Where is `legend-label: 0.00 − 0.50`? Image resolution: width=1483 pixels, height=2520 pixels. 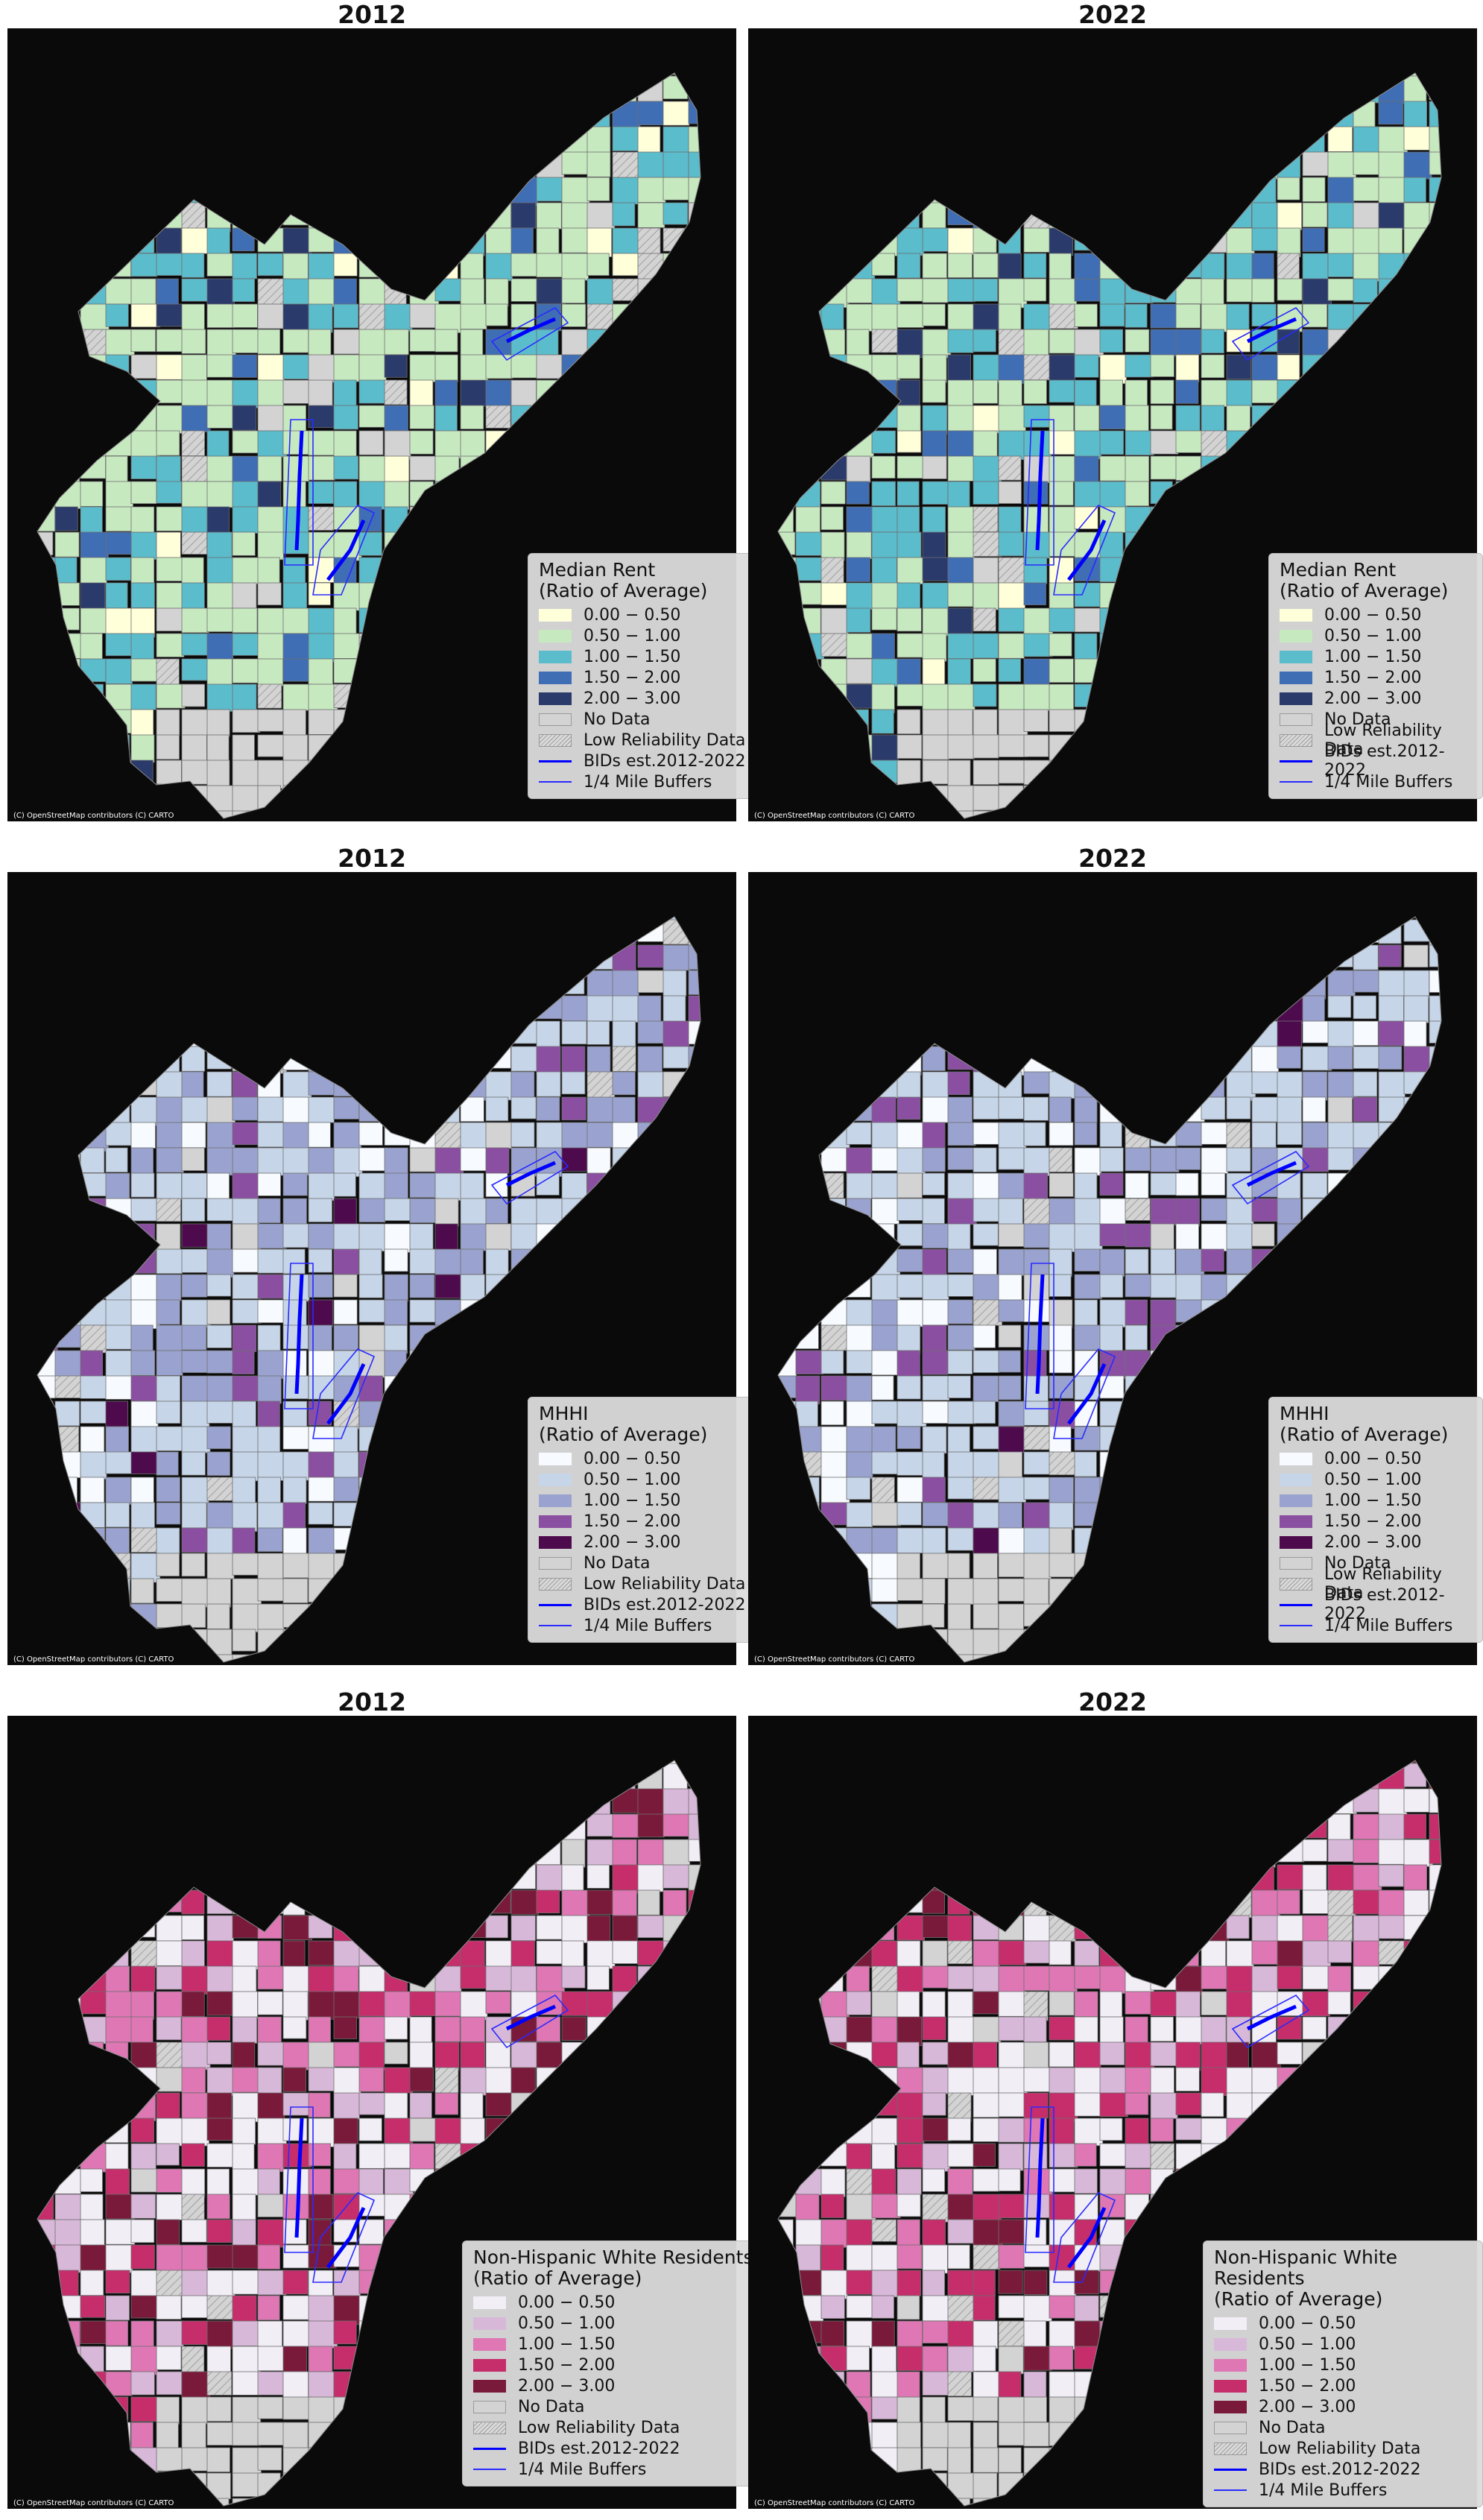 legend-label: 0.00 − 0.50 is located at coordinates (567, 2302).